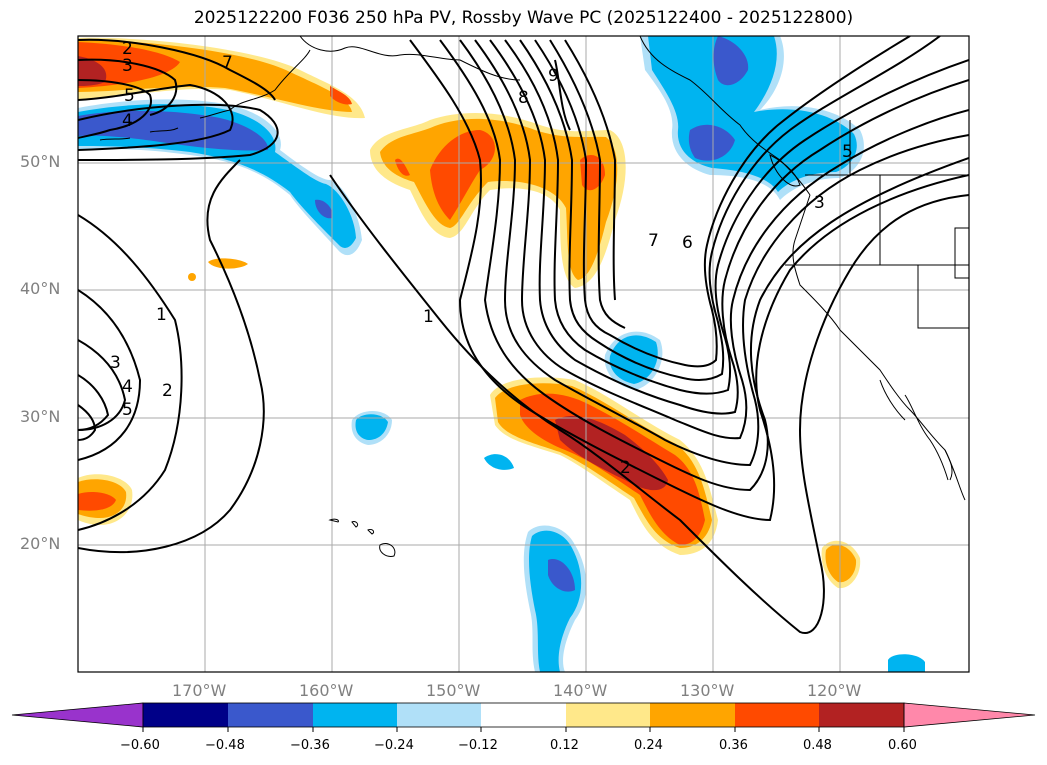 The width and height of the screenshot is (1047, 765). I want to click on contour-label: 9, so click(553, 76).